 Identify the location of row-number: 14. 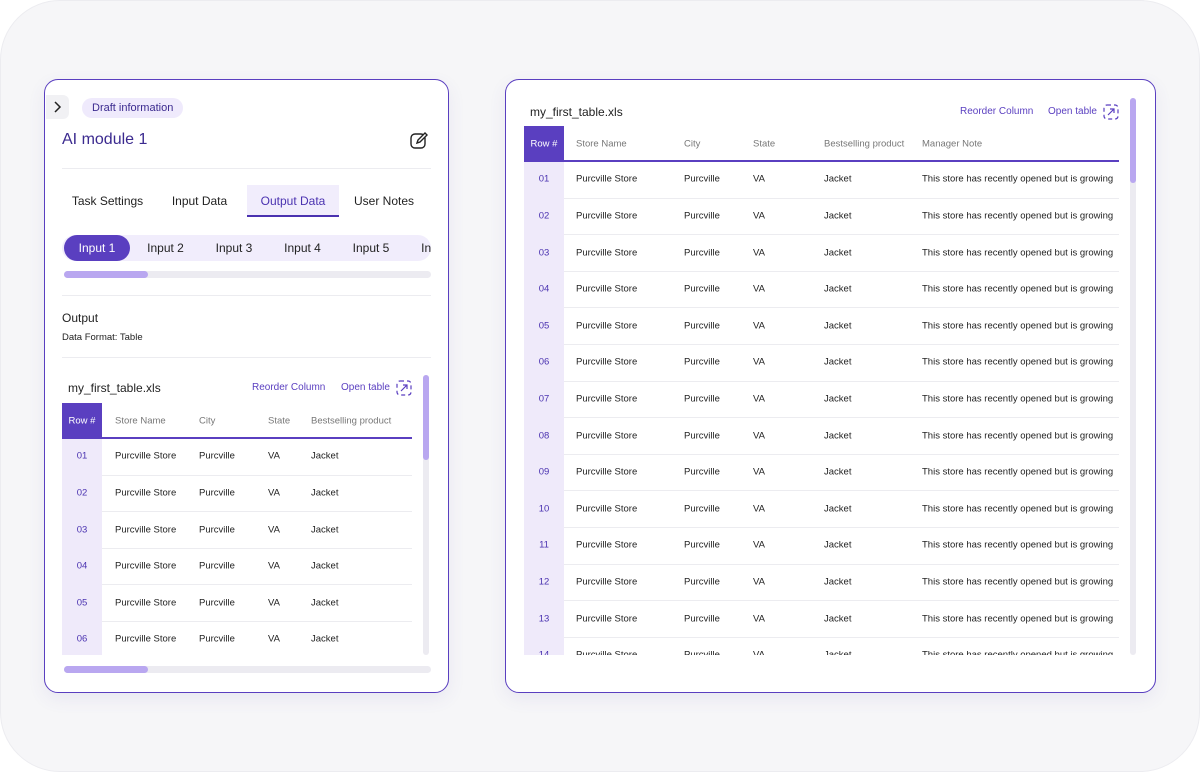
(544, 652).